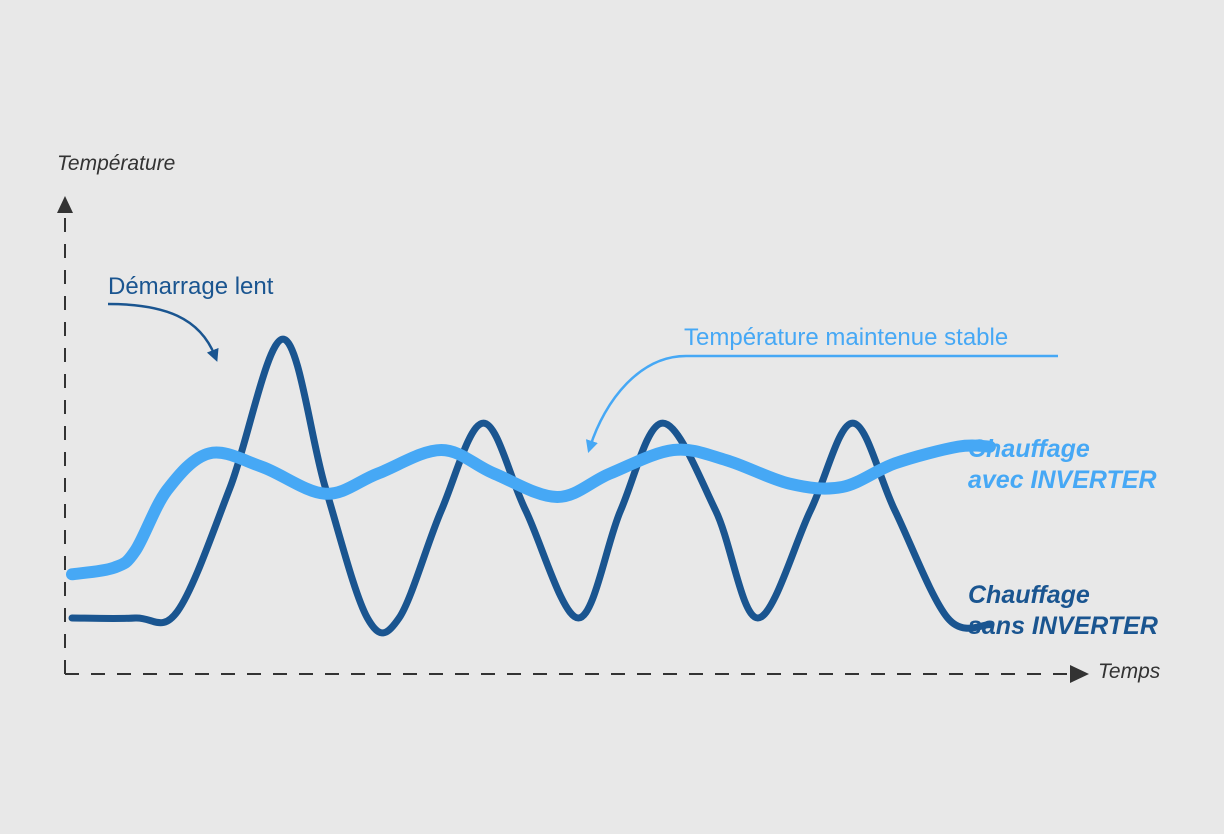  Describe the element at coordinates (531, 510) in the screenshot. I see `series-line-avec-inverter` at that location.